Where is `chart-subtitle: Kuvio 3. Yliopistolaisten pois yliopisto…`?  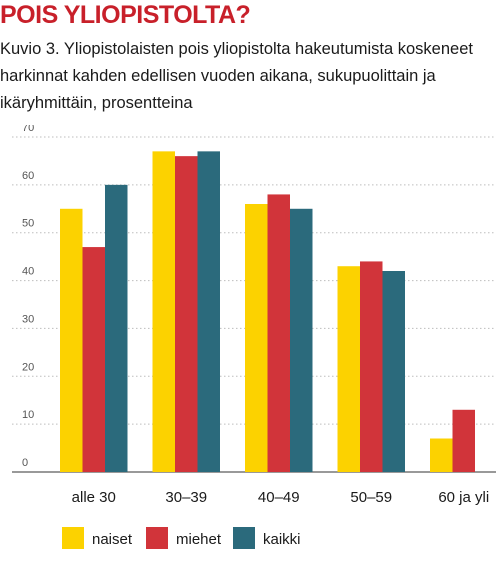
chart-subtitle: Kuvio 3. Yliopistolaisten pois yliopisto… is located at coordinates (236, 76).